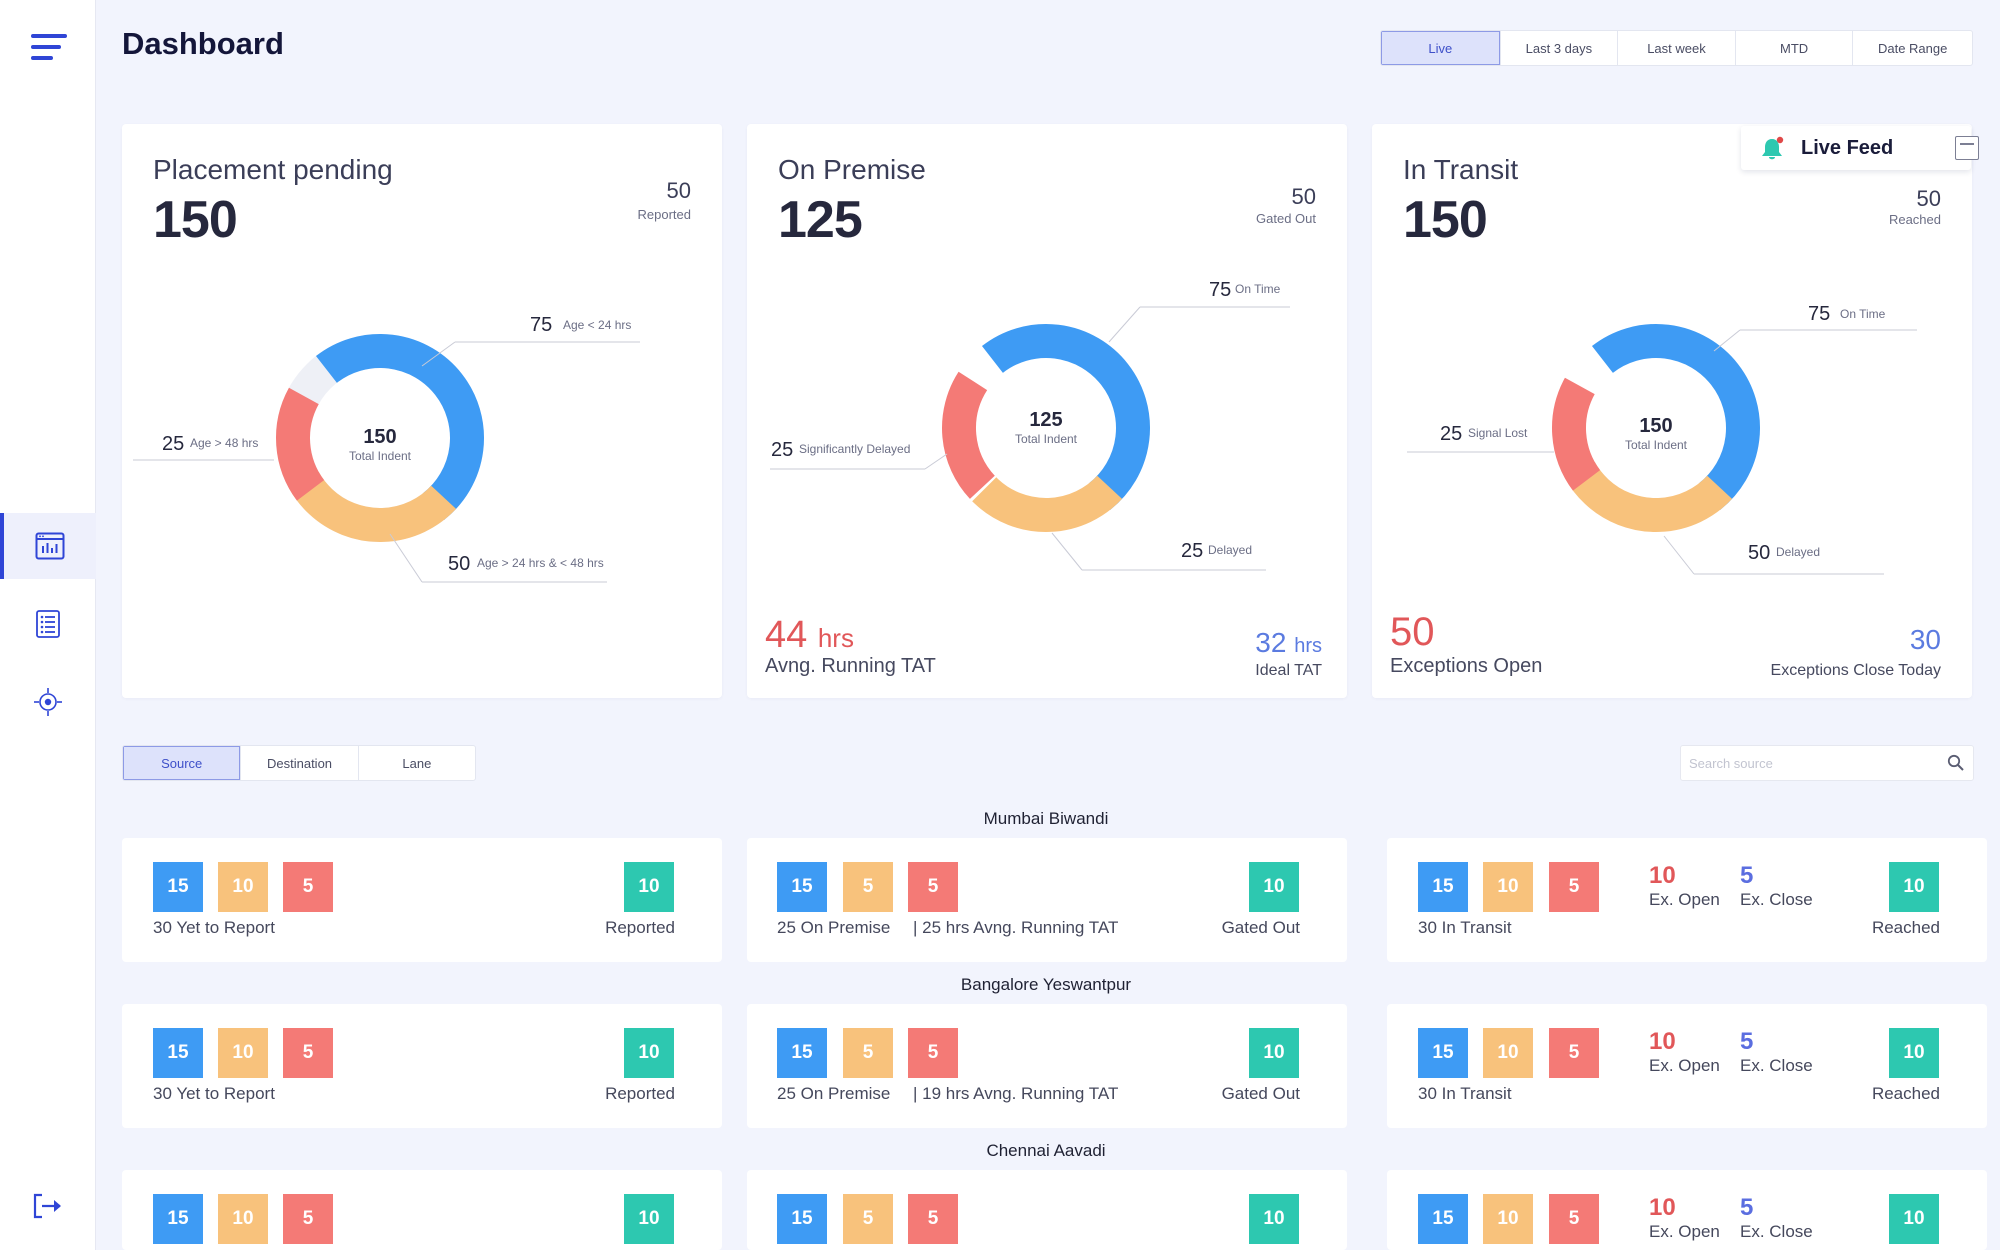 Image resolution: width=2000 pixels, height=1250 pixels. I want to click on donut-segment-signal-lost, so click(1656, 428).